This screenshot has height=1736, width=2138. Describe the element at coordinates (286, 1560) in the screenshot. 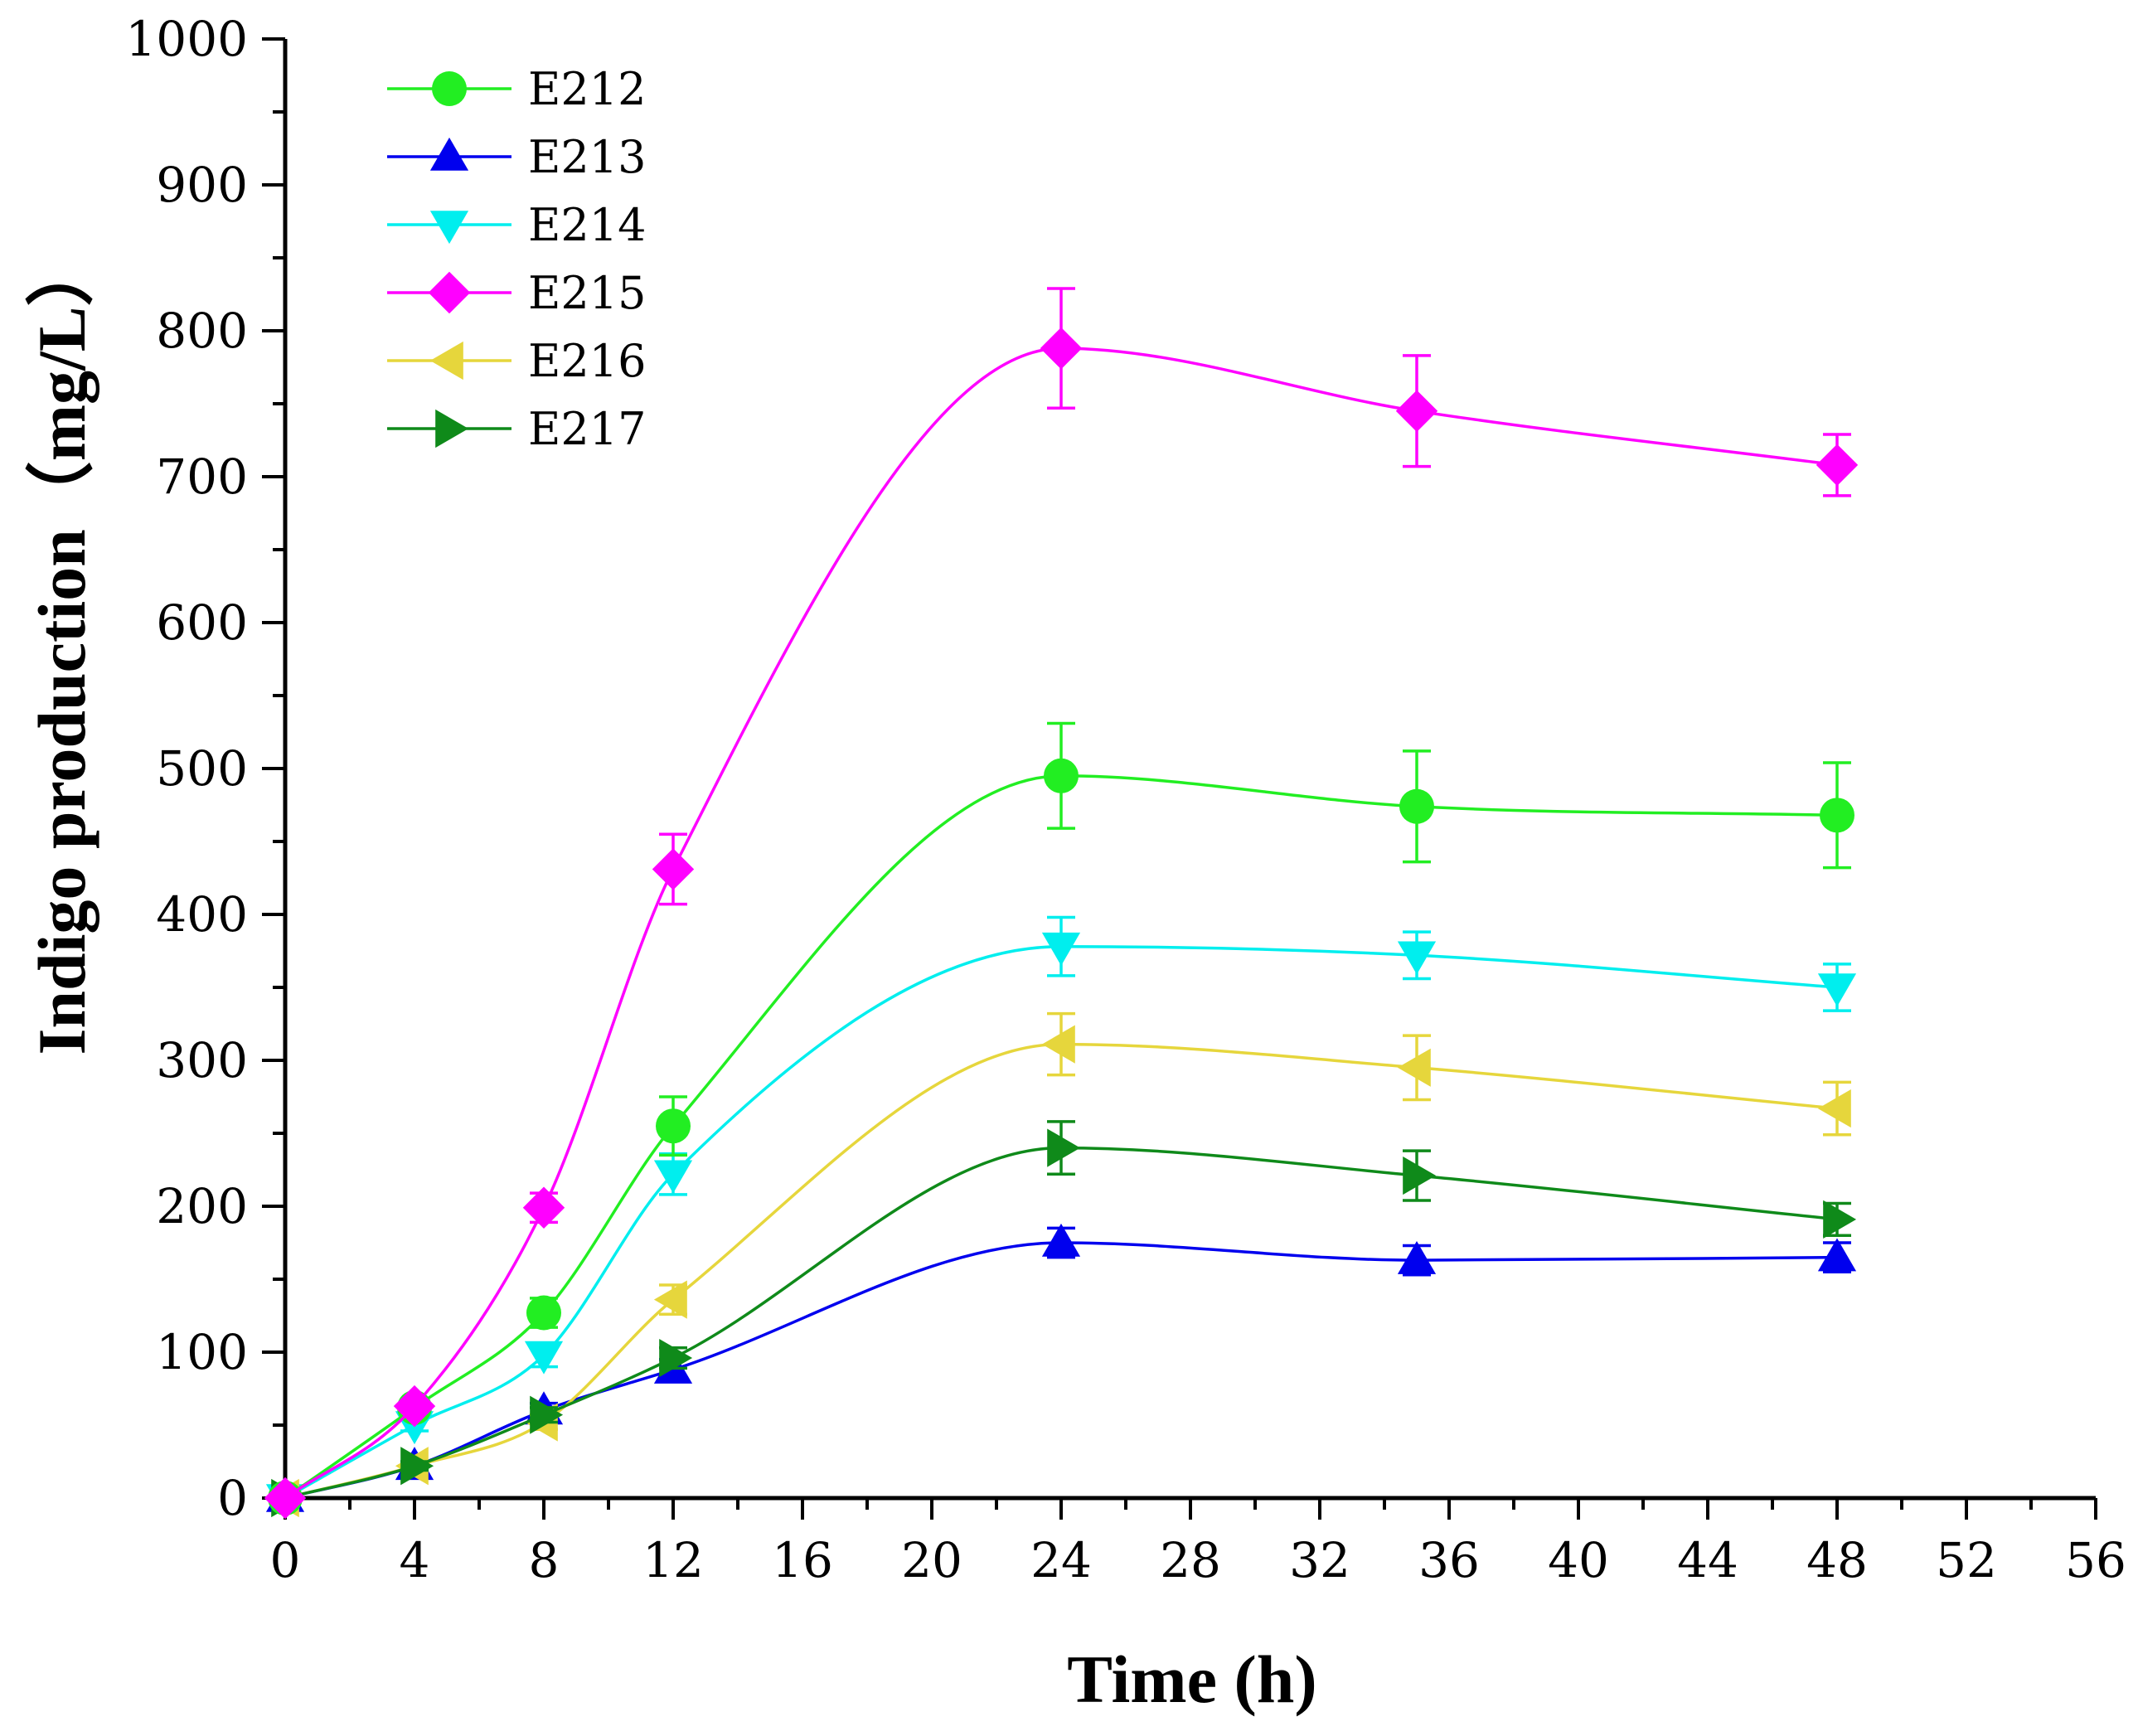

I see `x-tick-label: 0` at that location.